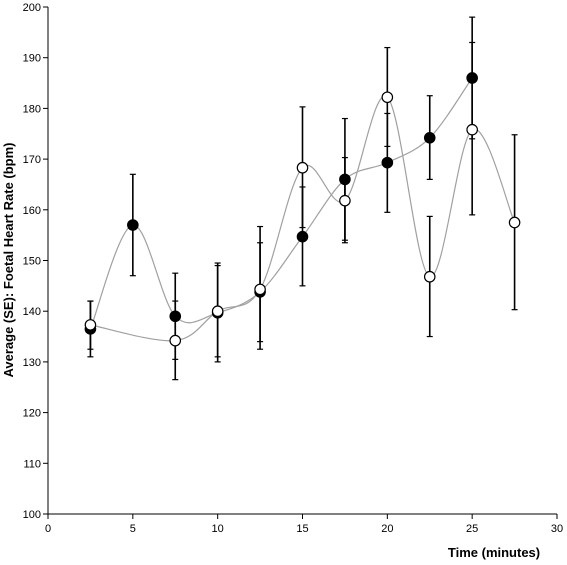 This screenshot has width=567, height=565. I want to click on x-tick-label: 25, so click(472, 529).